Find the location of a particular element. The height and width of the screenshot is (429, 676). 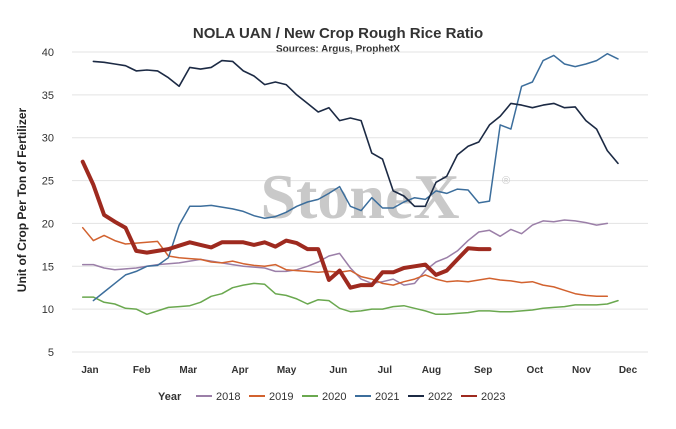

legend-label-2020: 2020 is located at coordinates (334, 397).